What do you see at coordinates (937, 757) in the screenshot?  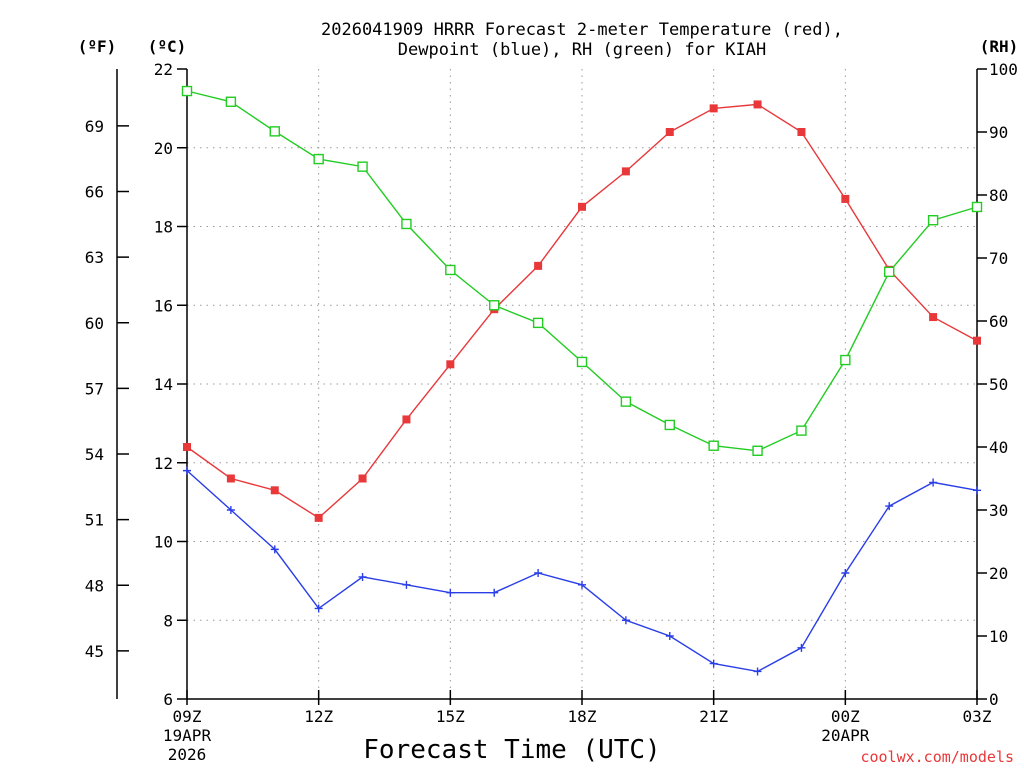 I see `credit-text: coolwx.com/models` at bounding box center [937, 757].